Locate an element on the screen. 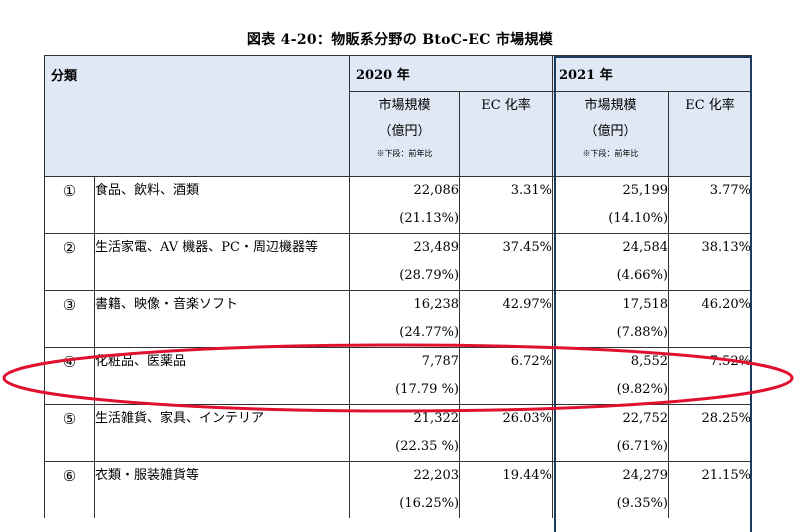 The width and height of the screenshot is (800, 532). market-size-2021: 17,518 (7.88%) is located at coordinates (611, 319).